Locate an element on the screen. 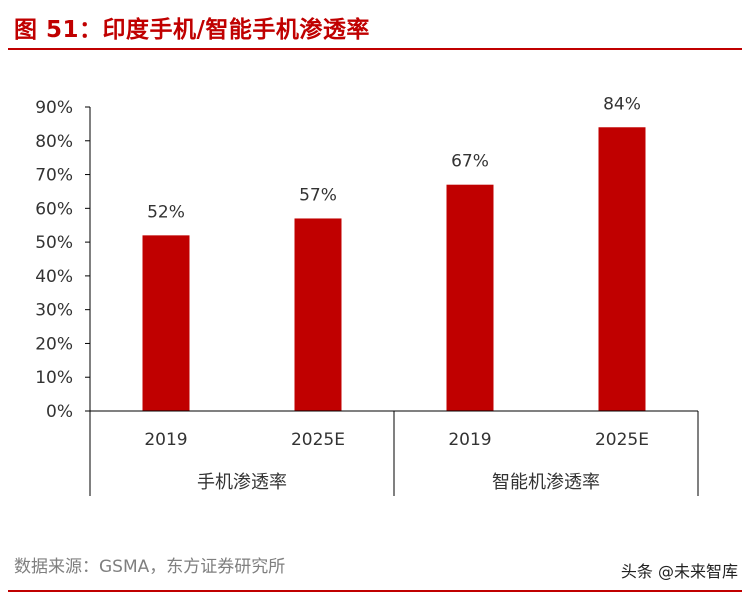 The width and height of the screenshot is (750, 595). y-axis: 0% 10% 20% 30% 40% 50% 60% 70% 80% 90% is located at coordinates (63, 260).